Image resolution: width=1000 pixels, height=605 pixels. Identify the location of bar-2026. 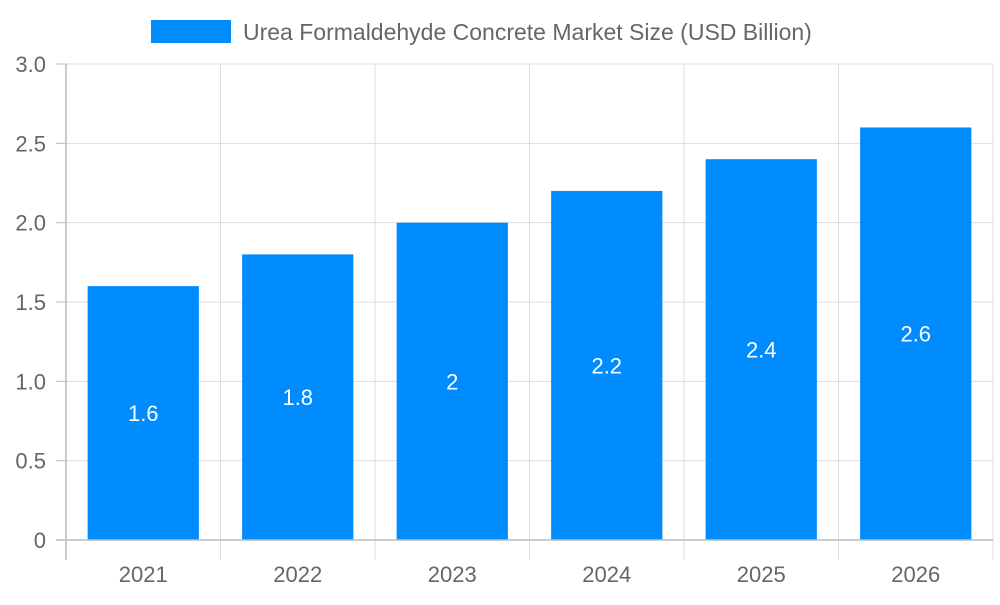
(916, 333).